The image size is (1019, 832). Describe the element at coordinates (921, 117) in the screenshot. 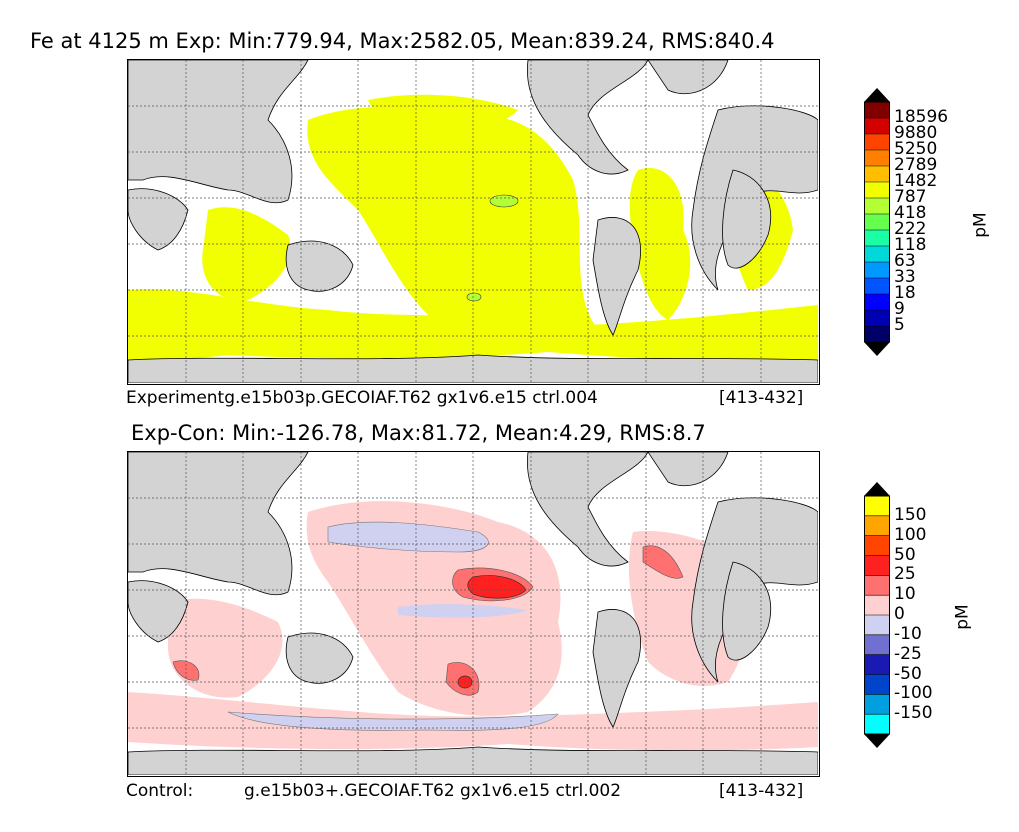

I see `colorbar-tick-label: 18596` at that location.